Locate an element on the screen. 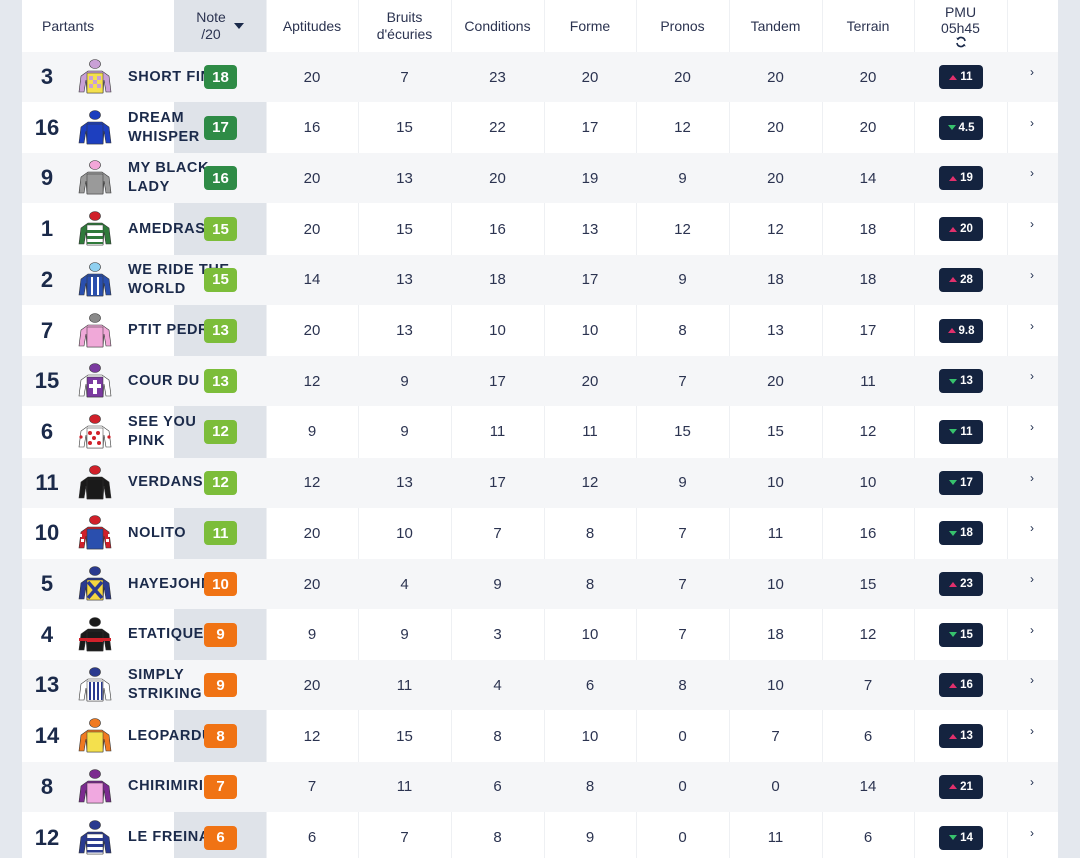 The image size is (1080, 858). runner-number: 2 is located at coordinates (47, 279).